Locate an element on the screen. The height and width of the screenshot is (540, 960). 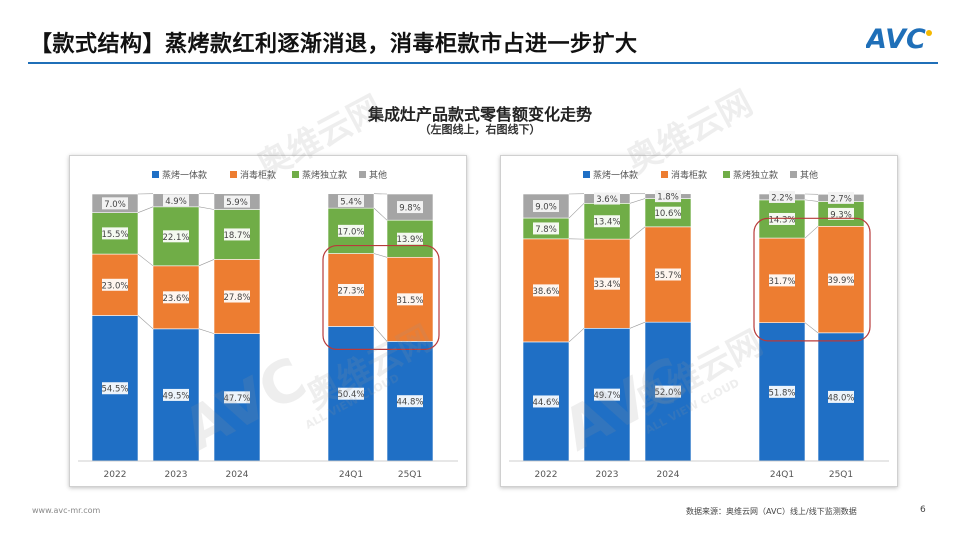
svg-text: 52.0% is located at coordinates (667, 393).